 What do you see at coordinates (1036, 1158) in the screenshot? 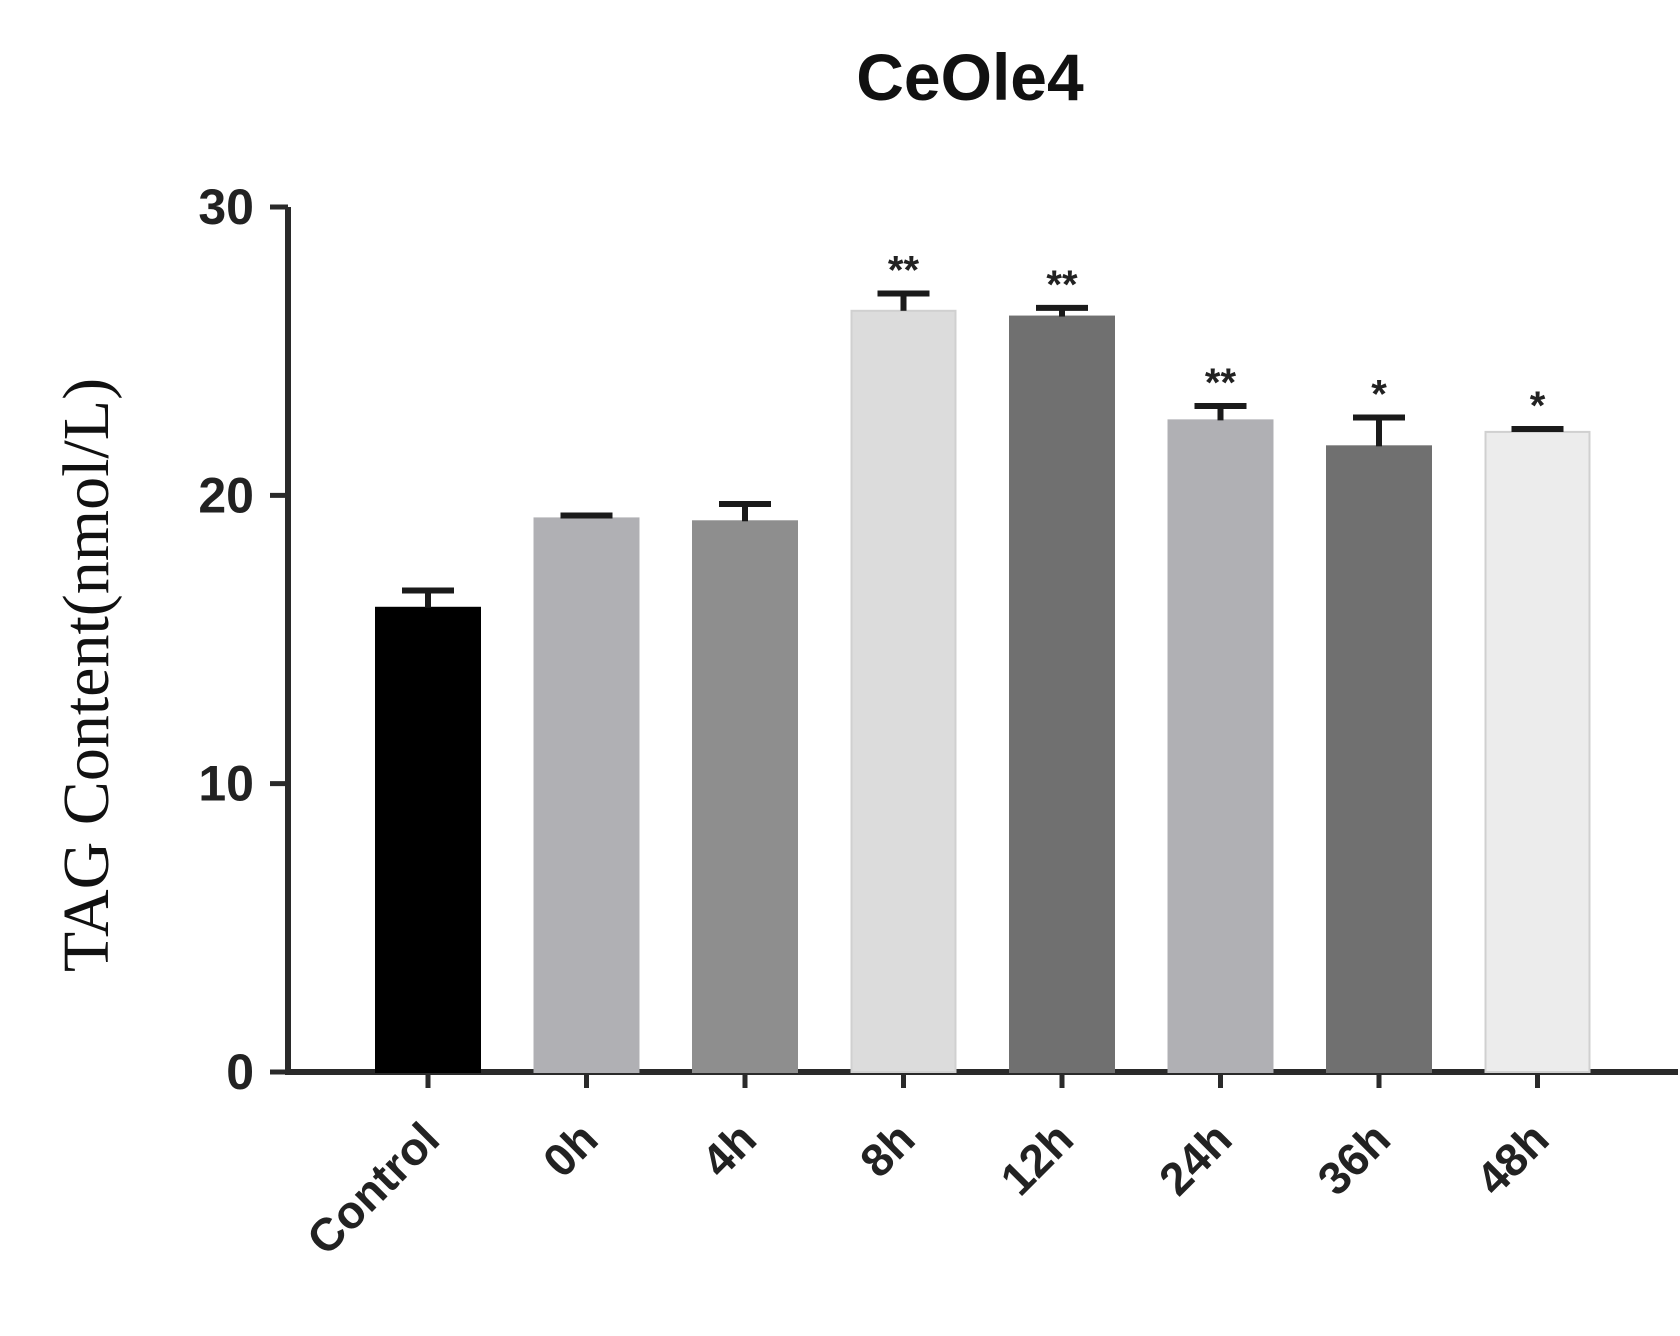
I see `x-tick-label: 12h` at bounding box center [1036, 1158].